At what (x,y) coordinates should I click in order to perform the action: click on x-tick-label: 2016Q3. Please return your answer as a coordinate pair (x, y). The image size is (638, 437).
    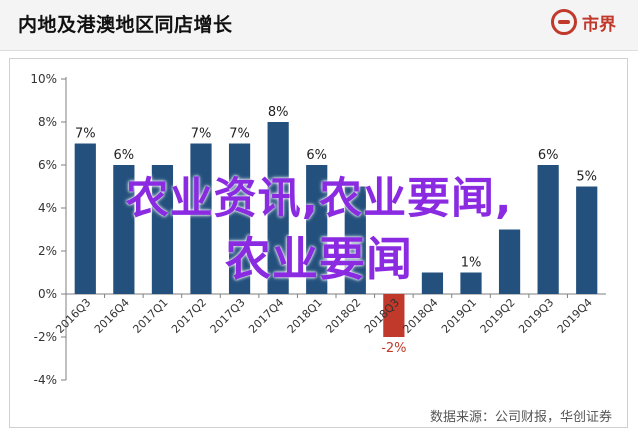
    Looking at the image, I should click on (73, 316).